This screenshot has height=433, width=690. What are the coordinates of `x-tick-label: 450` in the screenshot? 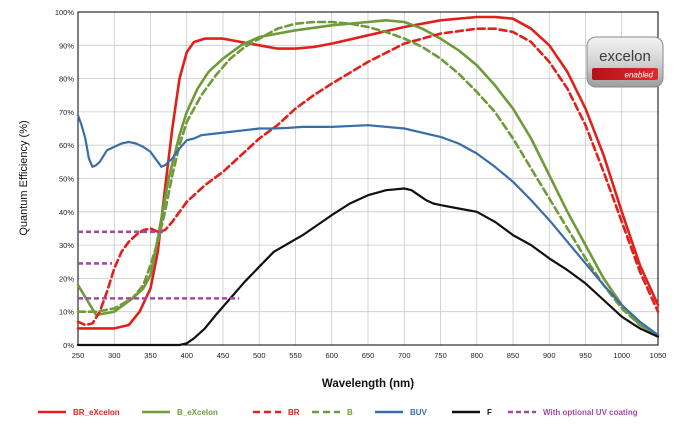 It's located at (223, 355).